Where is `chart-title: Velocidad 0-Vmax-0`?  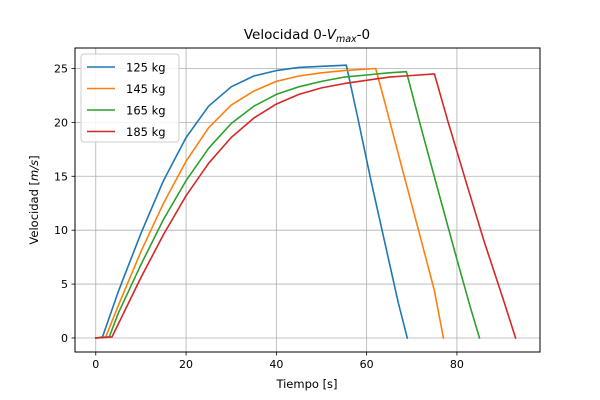
chart-title: Velocidad 0-Vmax-0 is located at coordinates (307, 36).